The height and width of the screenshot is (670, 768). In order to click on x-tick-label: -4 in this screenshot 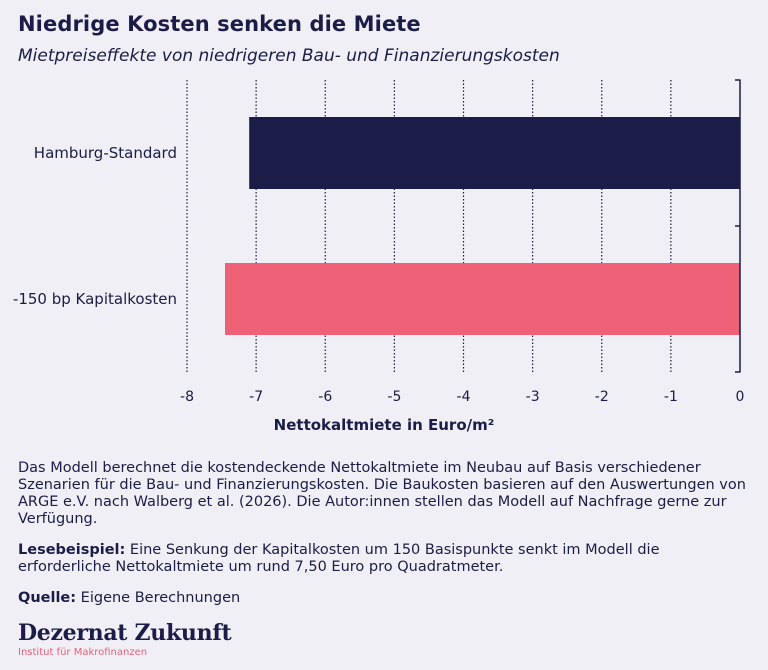, I will do `click(464, 397)`.